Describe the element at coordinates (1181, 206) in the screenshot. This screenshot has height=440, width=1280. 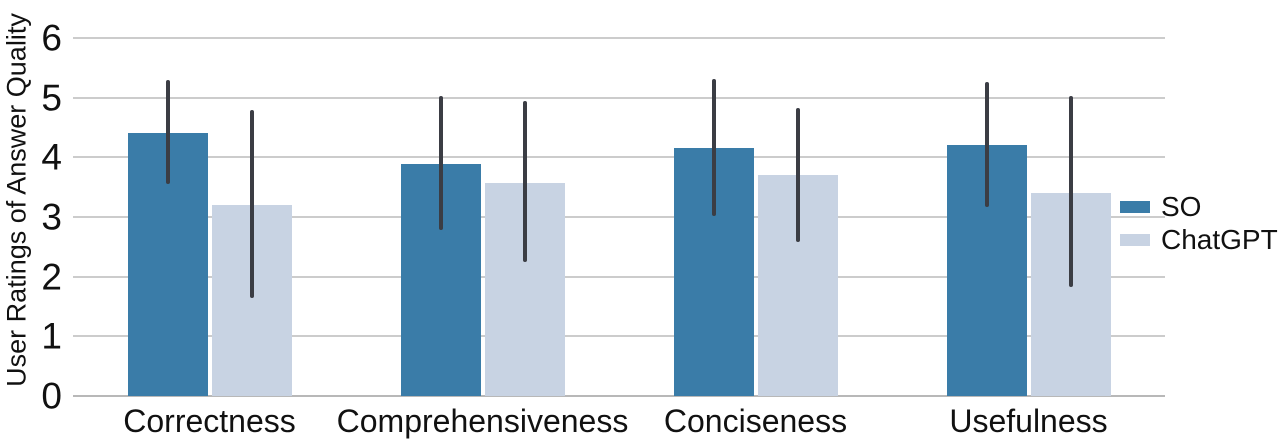
I see `legend-label-so: SO` at that location.